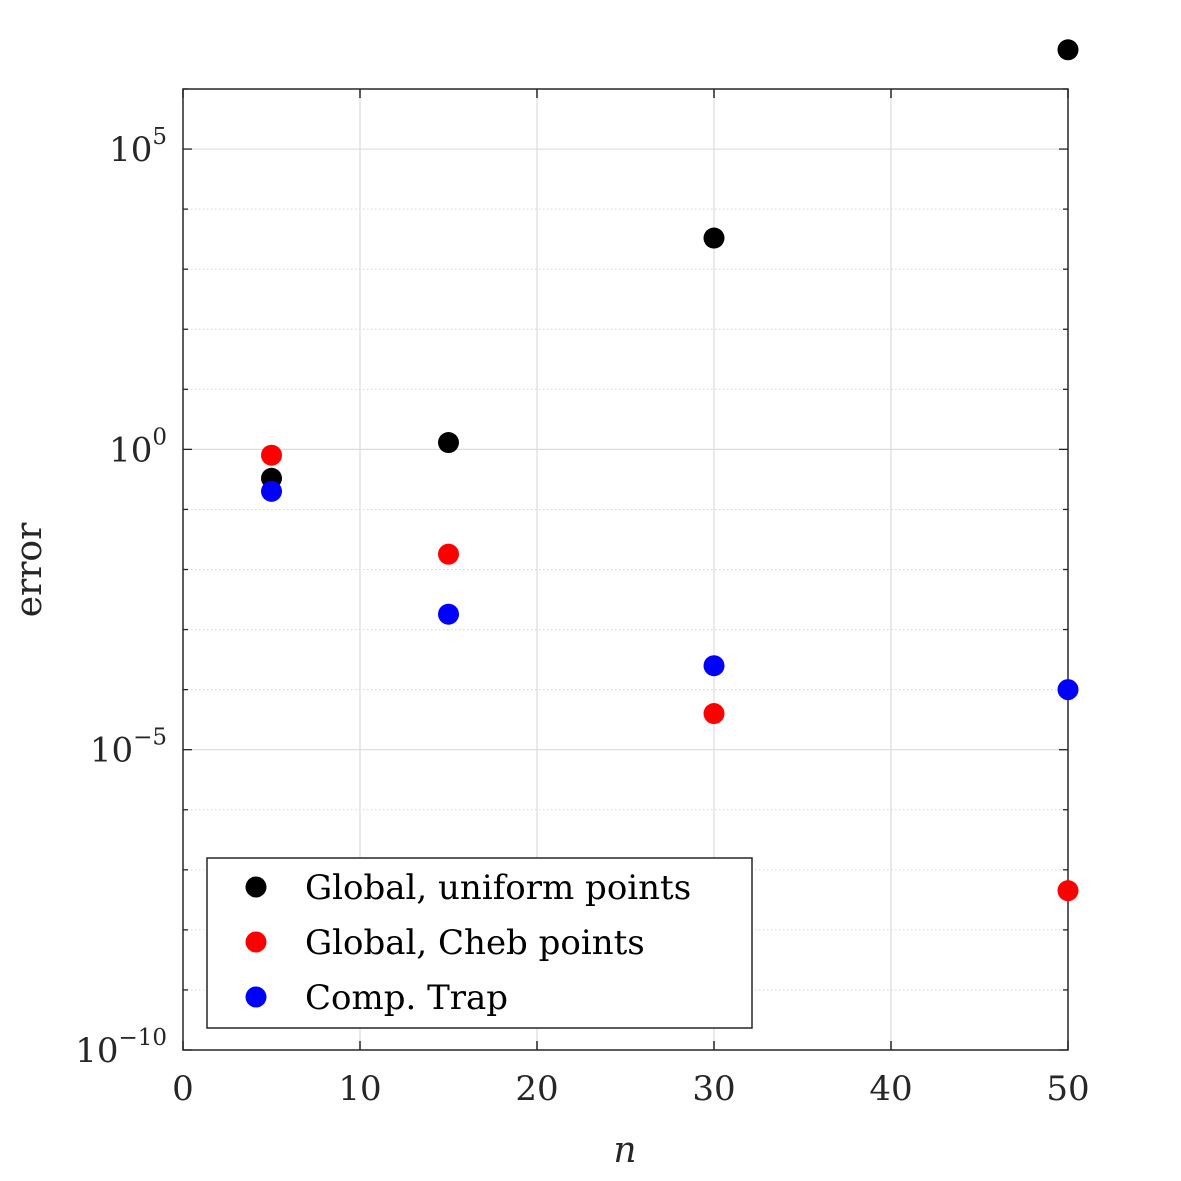  Describe the element at coordinates (29, 569) in the screenshot. I see `y-axis-label: error` at that location.